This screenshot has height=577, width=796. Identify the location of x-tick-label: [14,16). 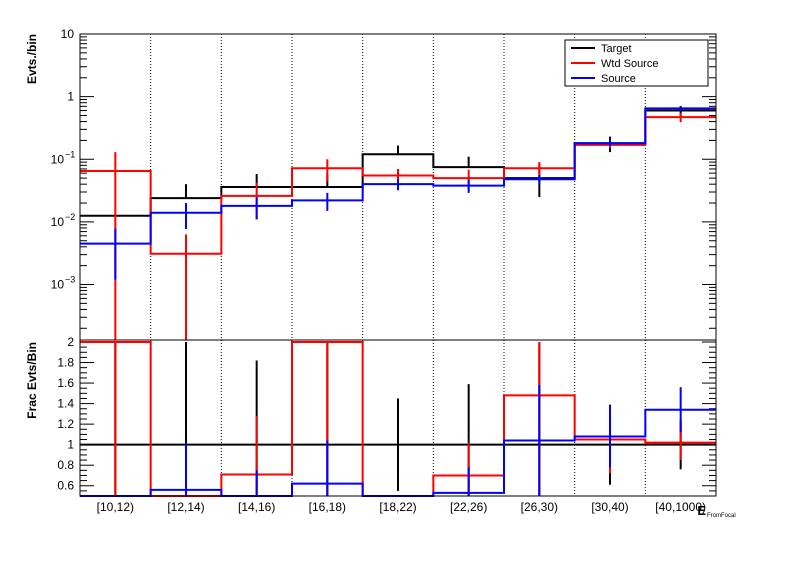
(256, 507).